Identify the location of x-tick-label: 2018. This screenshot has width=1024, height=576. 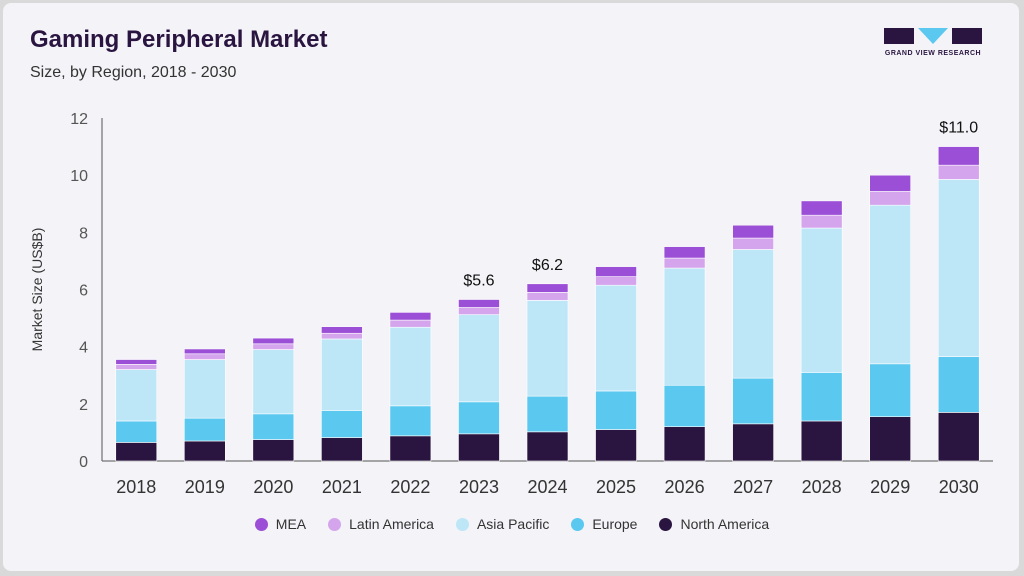
(136, 487).